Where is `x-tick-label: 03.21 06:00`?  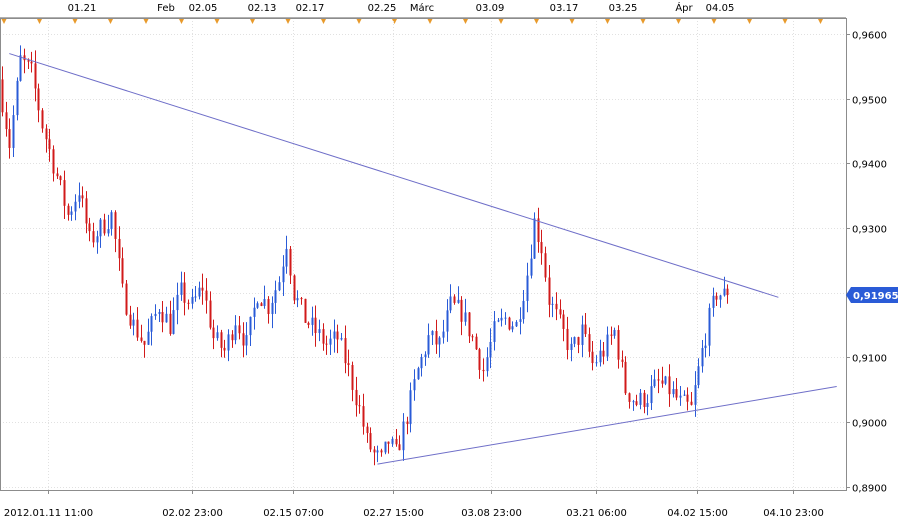 x-tick-label: 03.21 06:00 is located at coordinates (596, 513).